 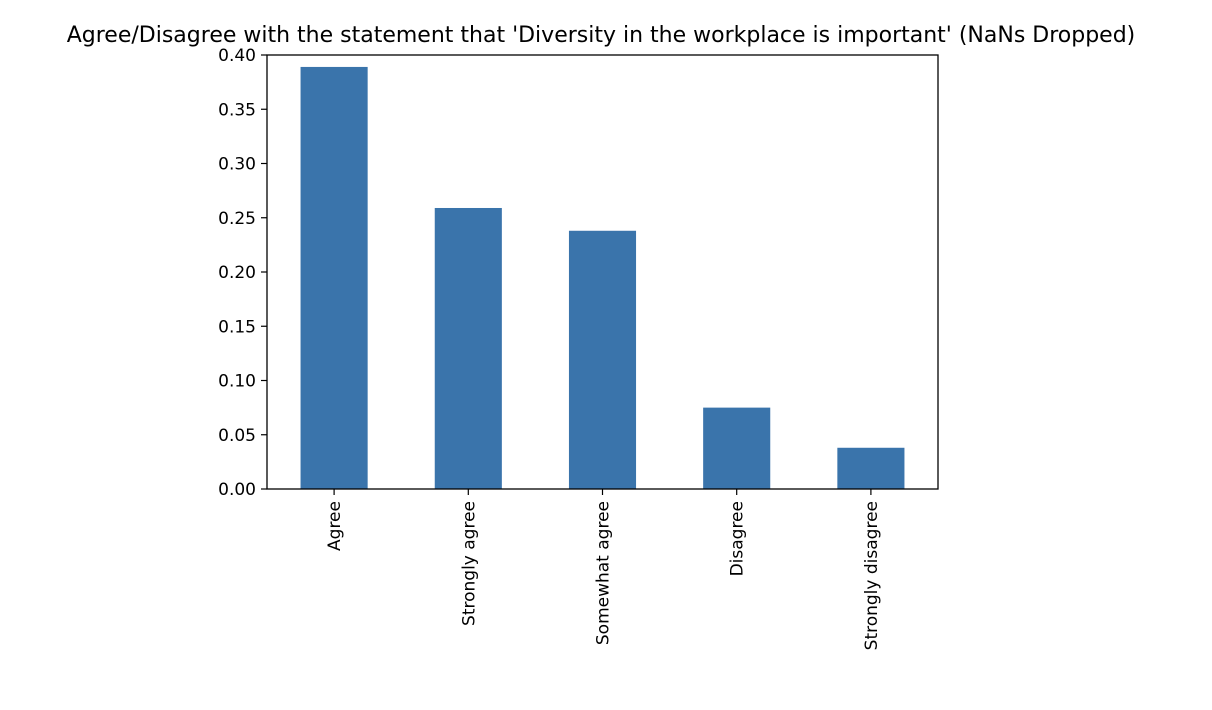 I want to click on y-axis: 0.00 0.05 0.10 0.15 0.20 0.25 0.30 0.35 0.40, so click(x=242, y=273).